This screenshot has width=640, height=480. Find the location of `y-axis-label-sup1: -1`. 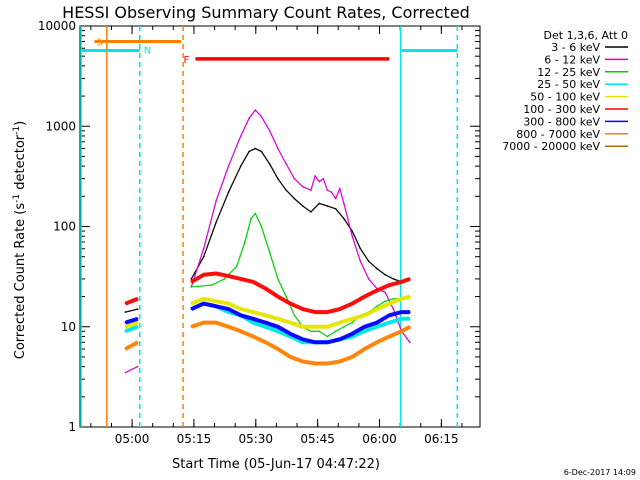

y-axis-label-sup1: -1 is located at coordinates (17, 198).